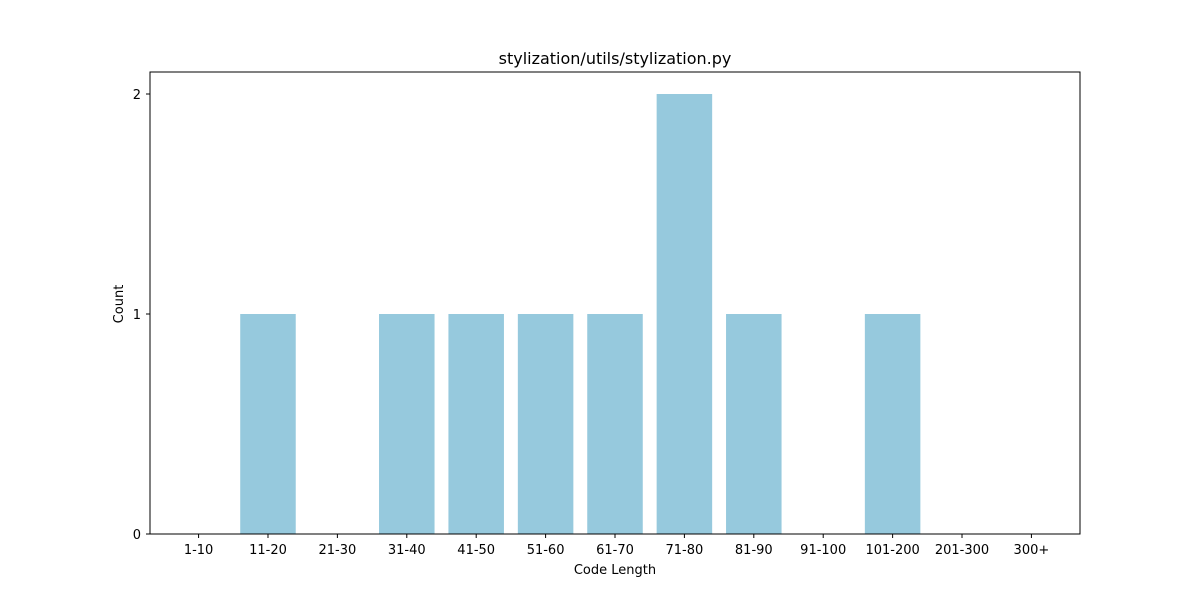  I want to click on x-tick-label: 91-100, so click(823, 550).